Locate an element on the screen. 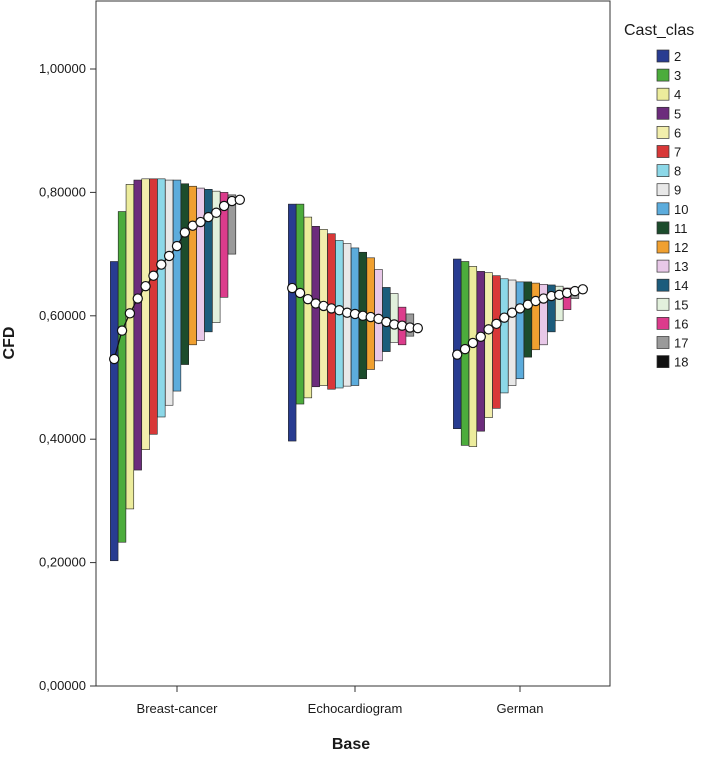 The height and width of the screenshot is (758, 718). y-tick-label: 0,60000 is located at coordinates (62, 315).